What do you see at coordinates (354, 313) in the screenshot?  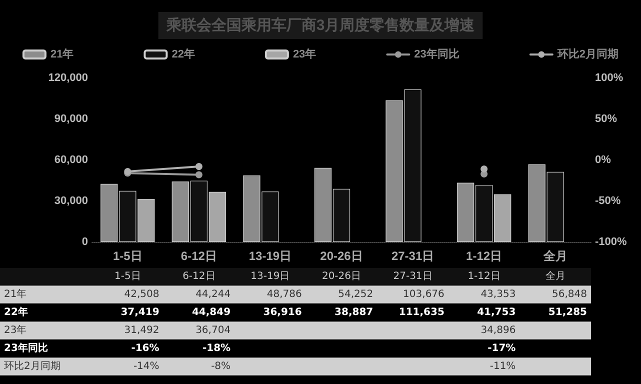 I see `data-label: 38,887` at bounding box center [354, 313].